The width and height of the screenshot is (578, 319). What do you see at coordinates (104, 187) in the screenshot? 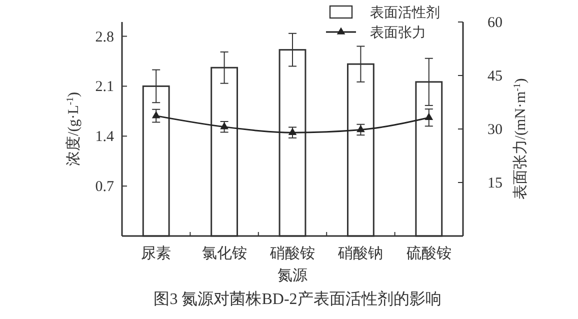
I see `y-tick-label: 0.7` at bounding box center [104, 187].